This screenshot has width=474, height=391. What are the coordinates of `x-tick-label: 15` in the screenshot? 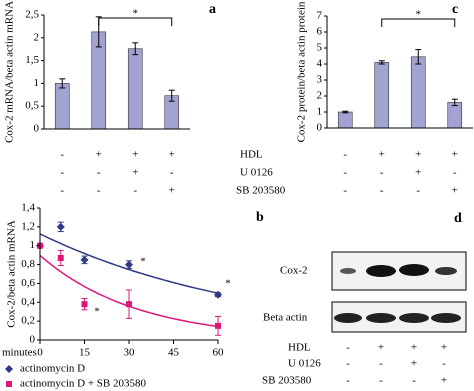 It's located at (85, 353).